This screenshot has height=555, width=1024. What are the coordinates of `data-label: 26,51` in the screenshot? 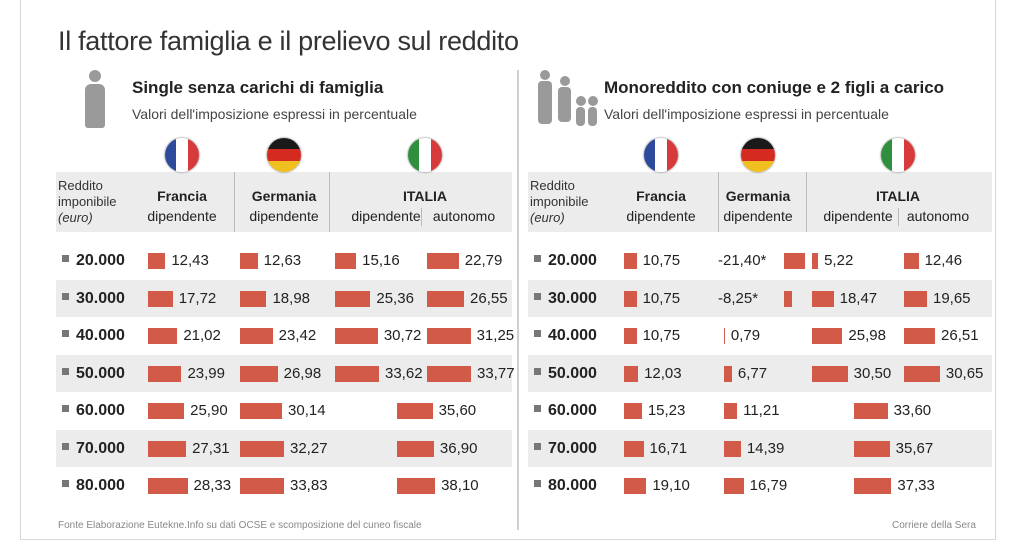 It's located at (960, 335).